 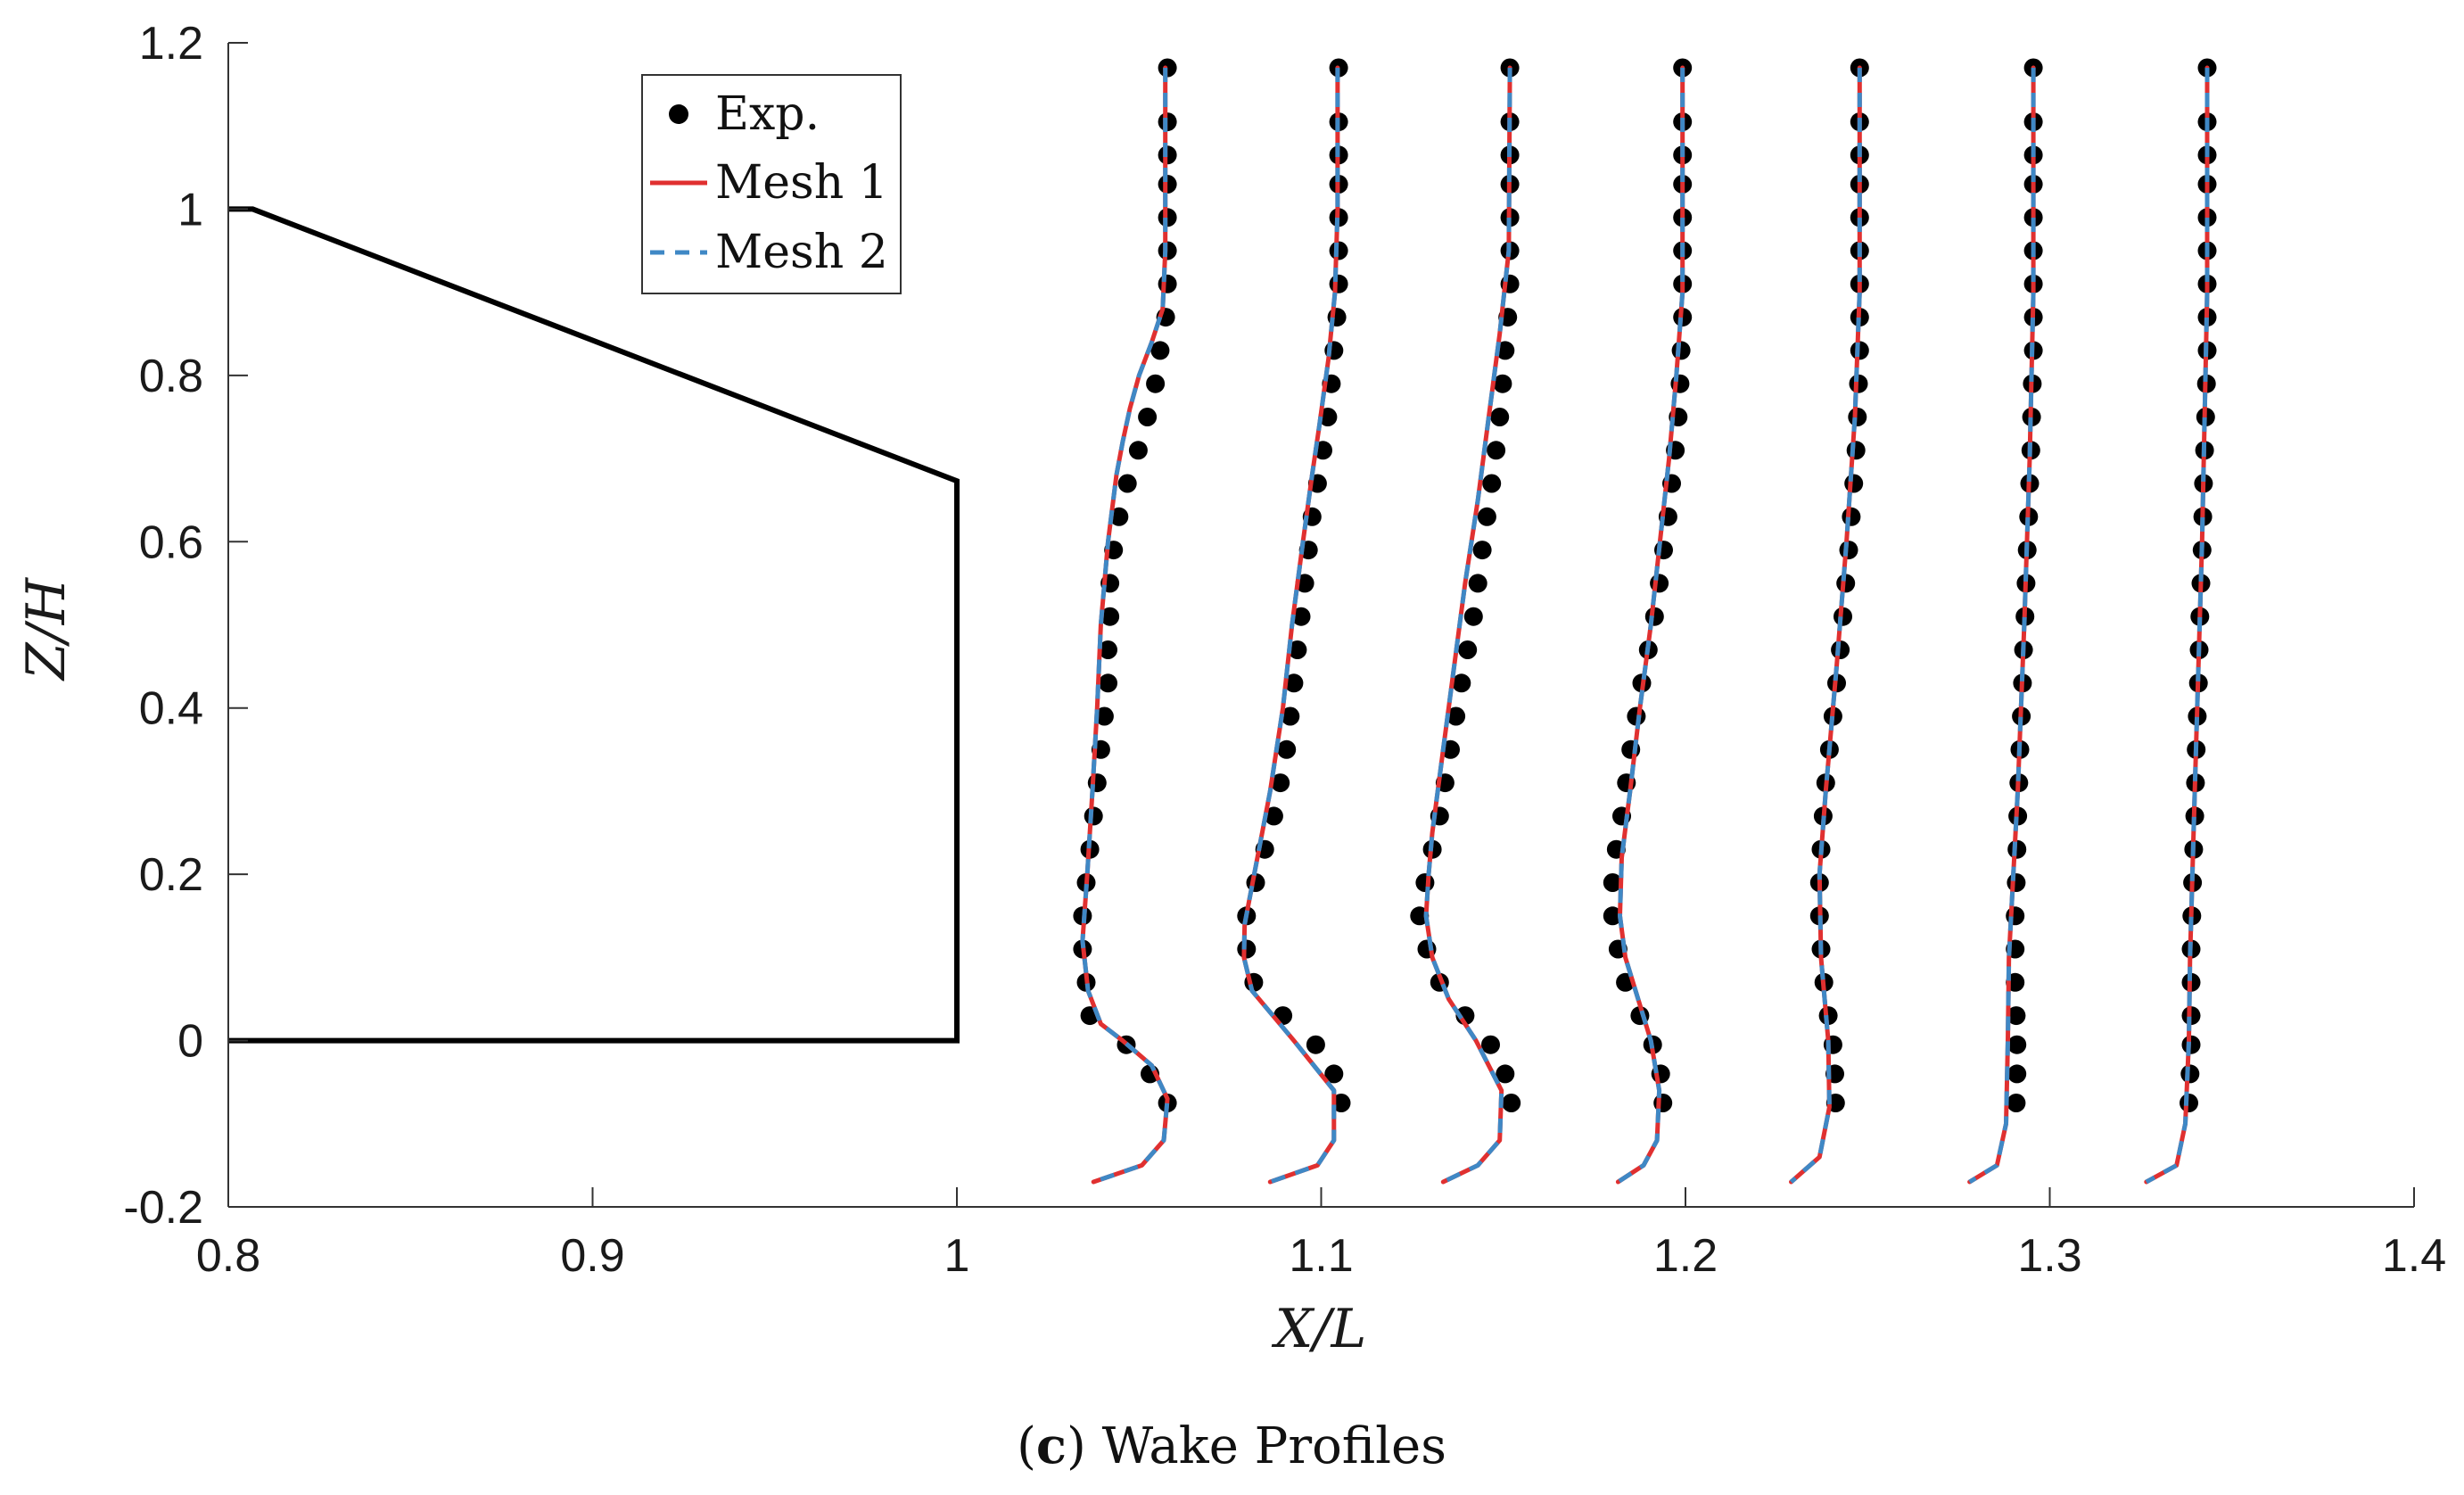 What do you see at coordinates (171, 875) in the screenshot?
I see `y-tick-label: 0.2` at bounding box center [171, 875].